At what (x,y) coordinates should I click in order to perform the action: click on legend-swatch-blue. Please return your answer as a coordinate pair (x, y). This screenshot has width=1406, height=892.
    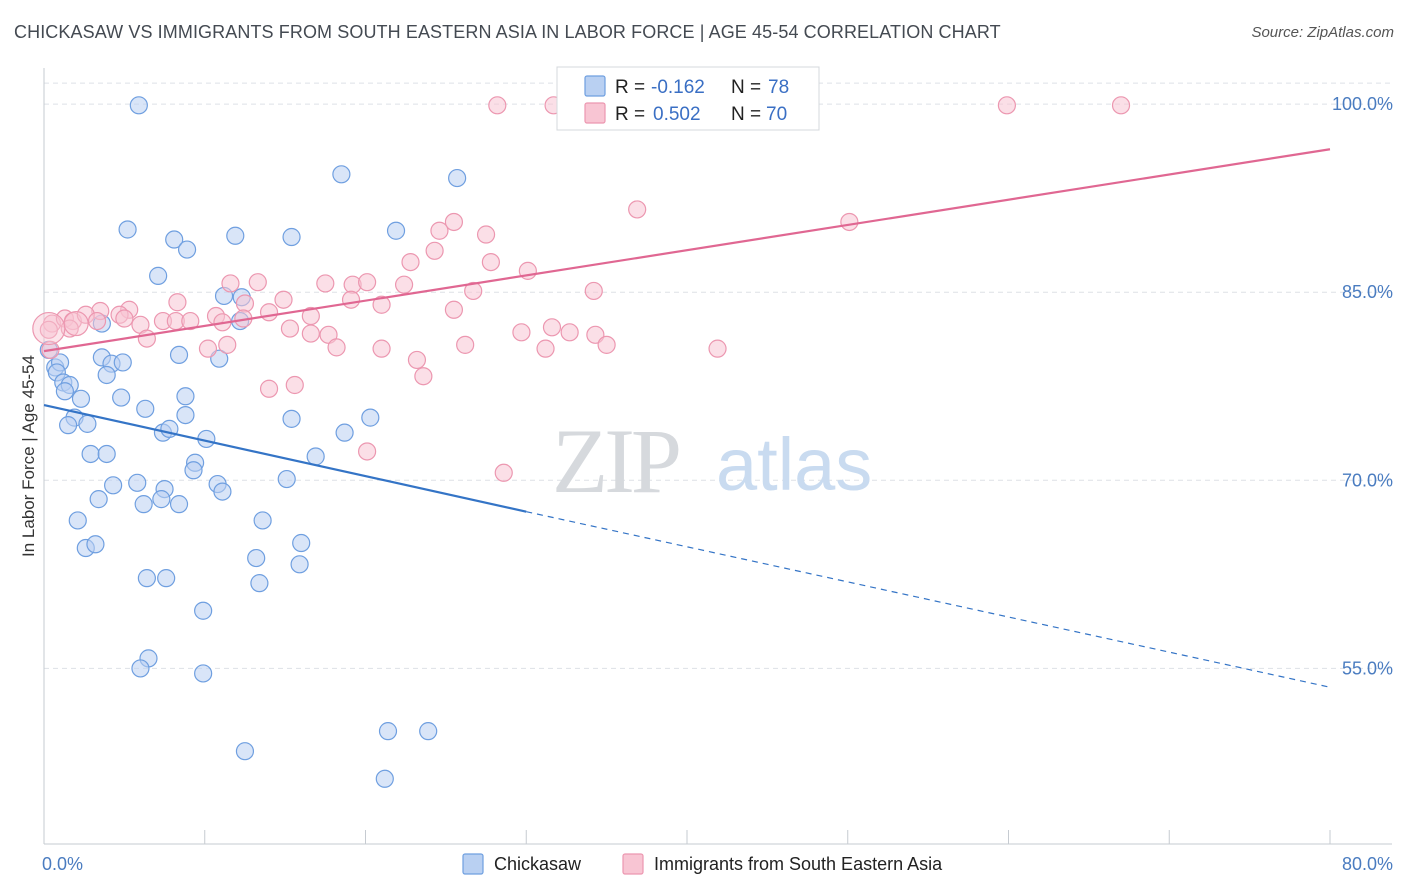
    Looking at the image, I should click on (595, 86).